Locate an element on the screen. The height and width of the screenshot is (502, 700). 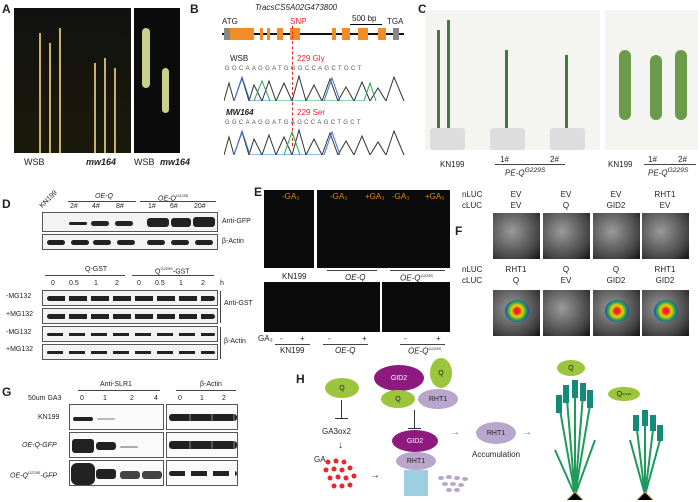
d-unit: h is located at coordinates (222, 283).